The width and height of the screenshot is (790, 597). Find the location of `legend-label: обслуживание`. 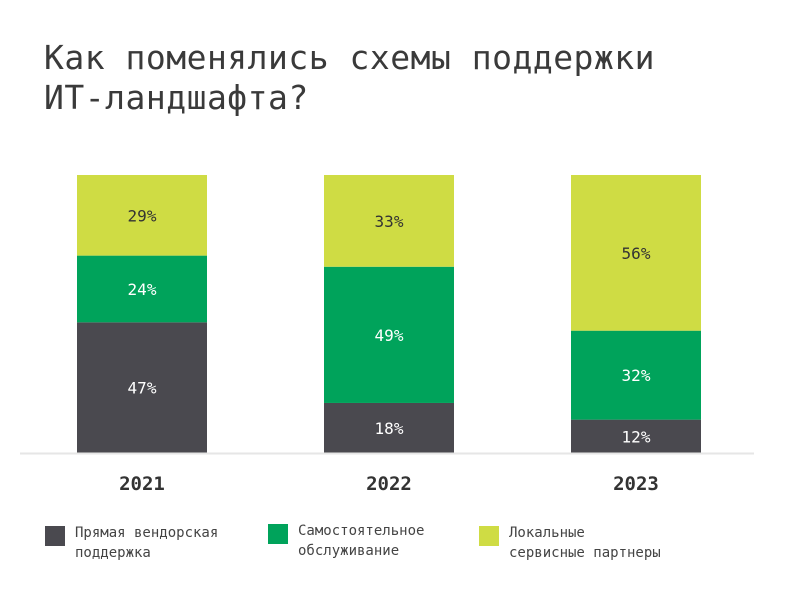

legend-label: обслуживание is located at coordinates (349, 551).